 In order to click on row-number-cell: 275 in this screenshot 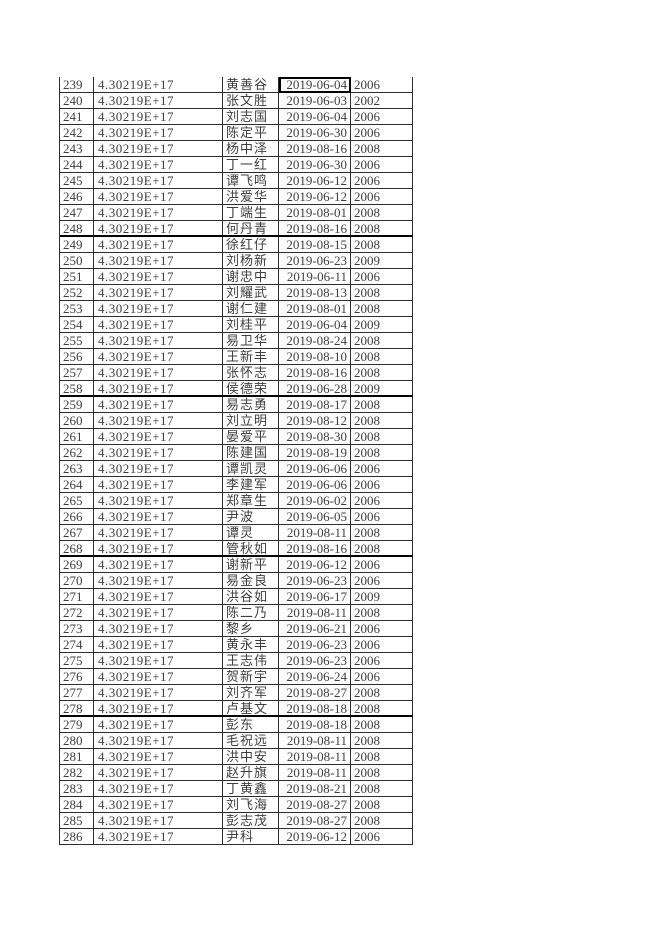, I will do `click(77, 661)`.